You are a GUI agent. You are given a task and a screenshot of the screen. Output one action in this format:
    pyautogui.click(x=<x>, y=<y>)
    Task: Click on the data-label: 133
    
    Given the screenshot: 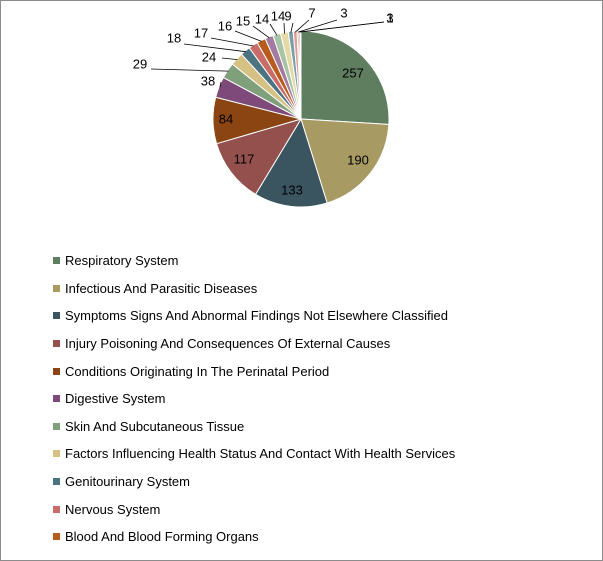 What is the action you would take?
    pyautogui.click(x=292, y=189)
    